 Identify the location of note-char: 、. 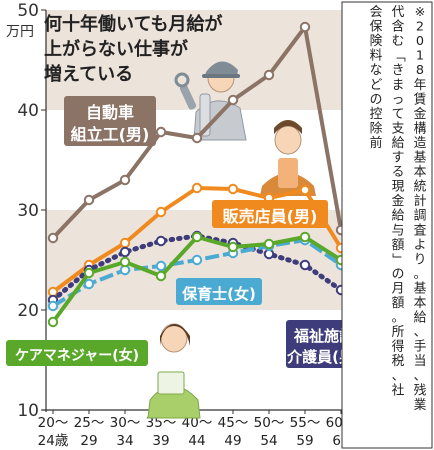
(398, 376).